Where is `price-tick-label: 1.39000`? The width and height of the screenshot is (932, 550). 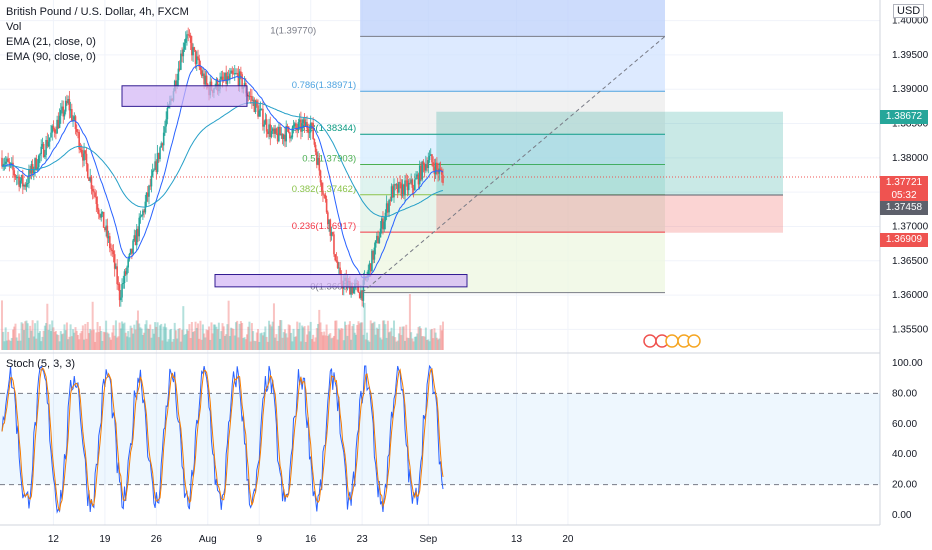
price-tick-label: 1.39000 is located at coordinates (910, 89).